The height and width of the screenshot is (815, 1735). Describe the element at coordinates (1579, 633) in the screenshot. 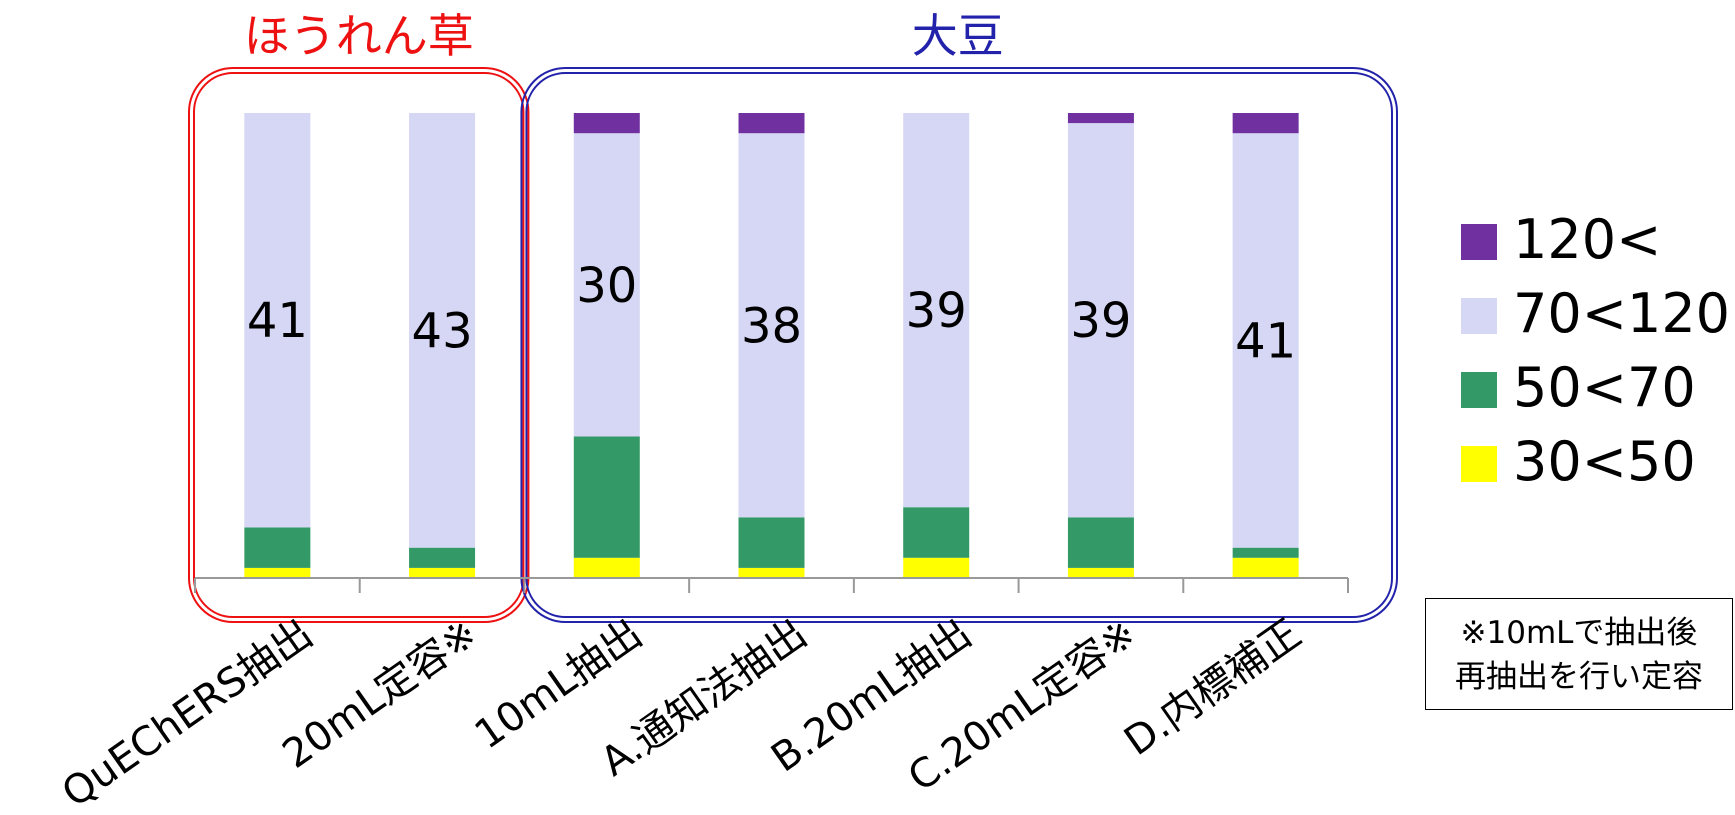

I see `footnote-line-1: ※10mLで抽出後` at that location.